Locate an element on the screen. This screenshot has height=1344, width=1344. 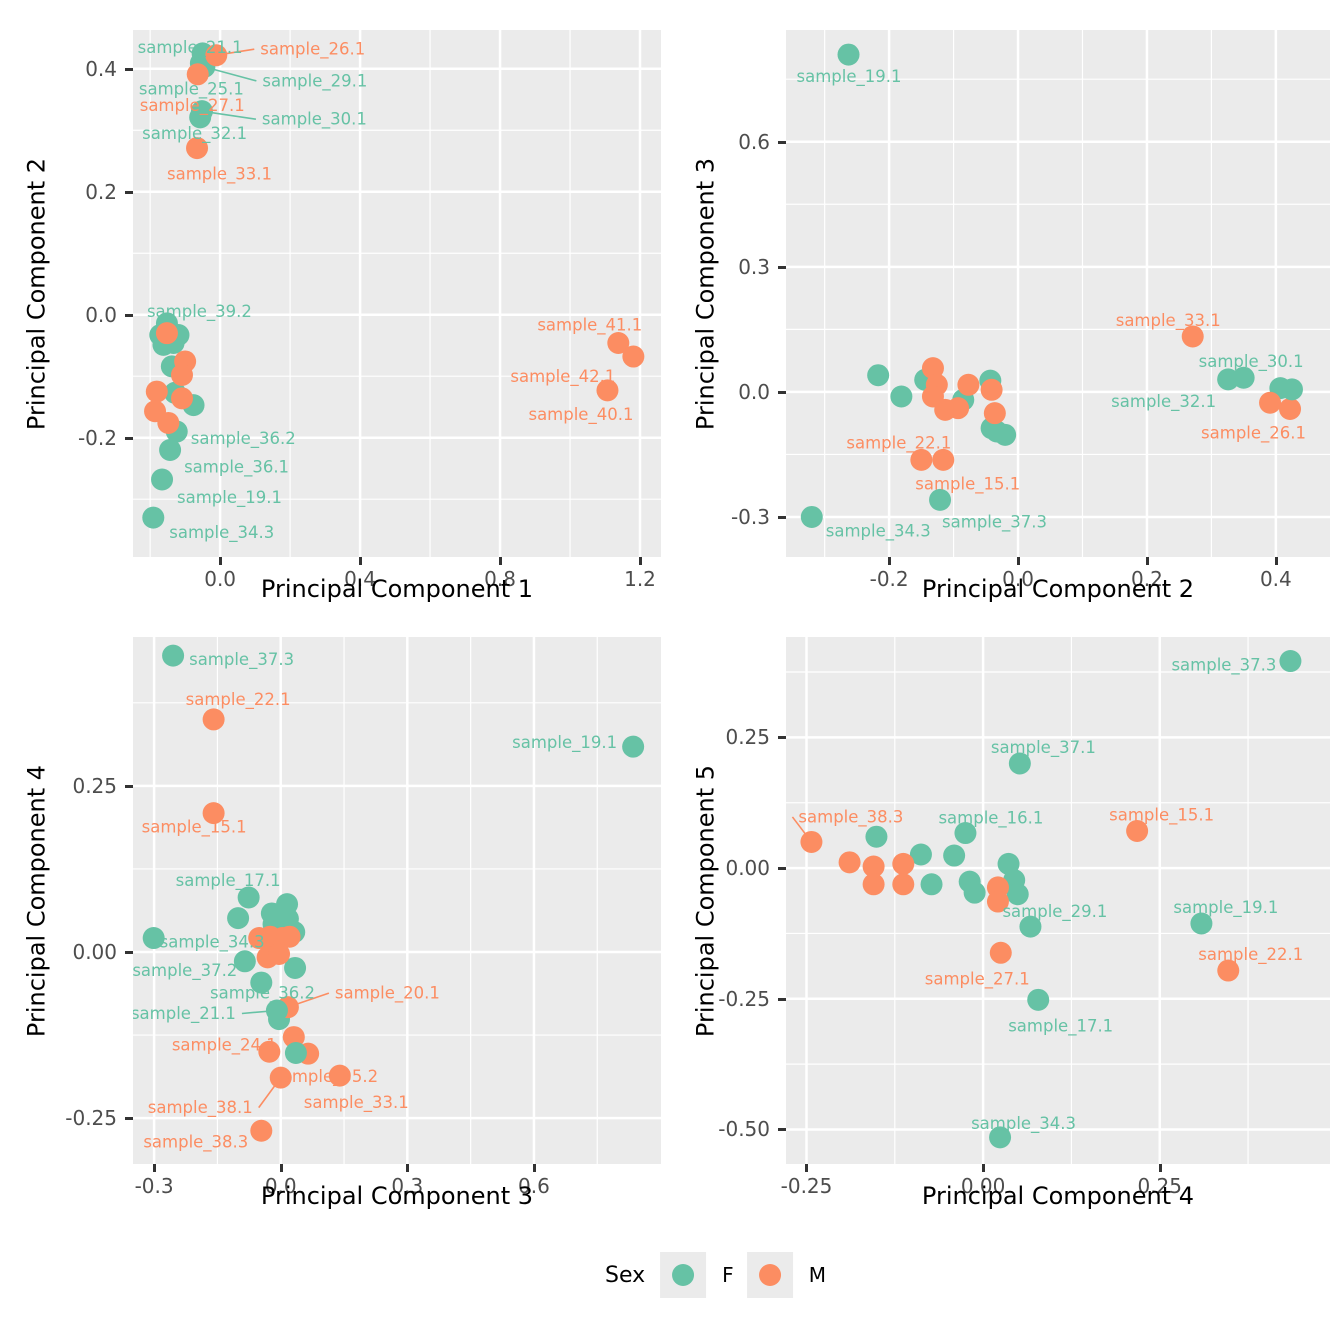
legend-key-m is located at coordinates (769, 1275).